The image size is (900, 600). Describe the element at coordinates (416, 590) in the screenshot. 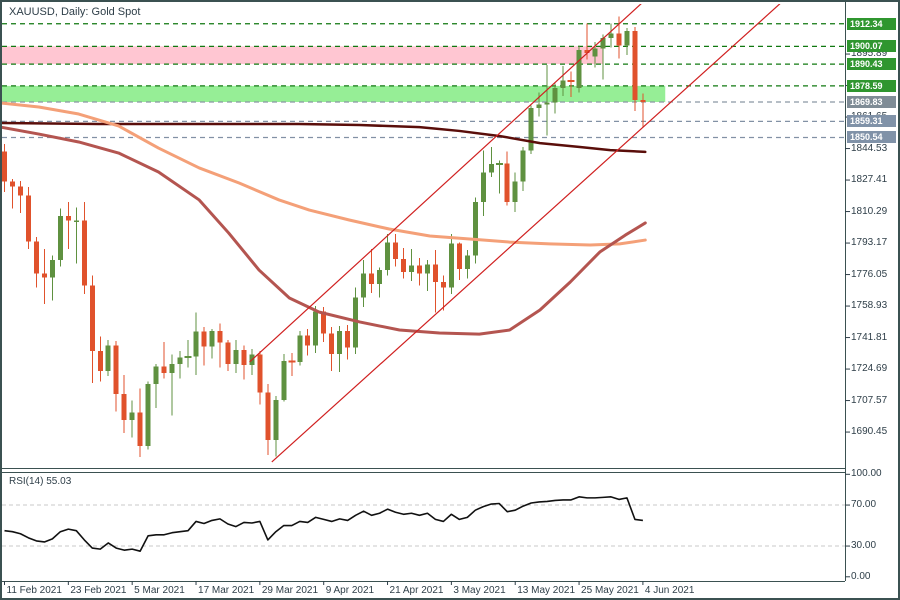

I see `date-tick-label: 21 Apr 2021` at that location.